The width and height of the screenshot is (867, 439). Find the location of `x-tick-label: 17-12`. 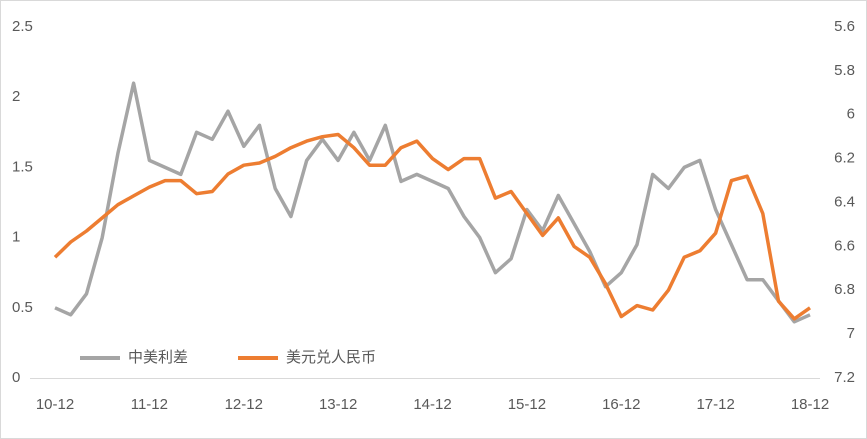

x-tick-label: 17-12 is located at coordinates (715, 404).